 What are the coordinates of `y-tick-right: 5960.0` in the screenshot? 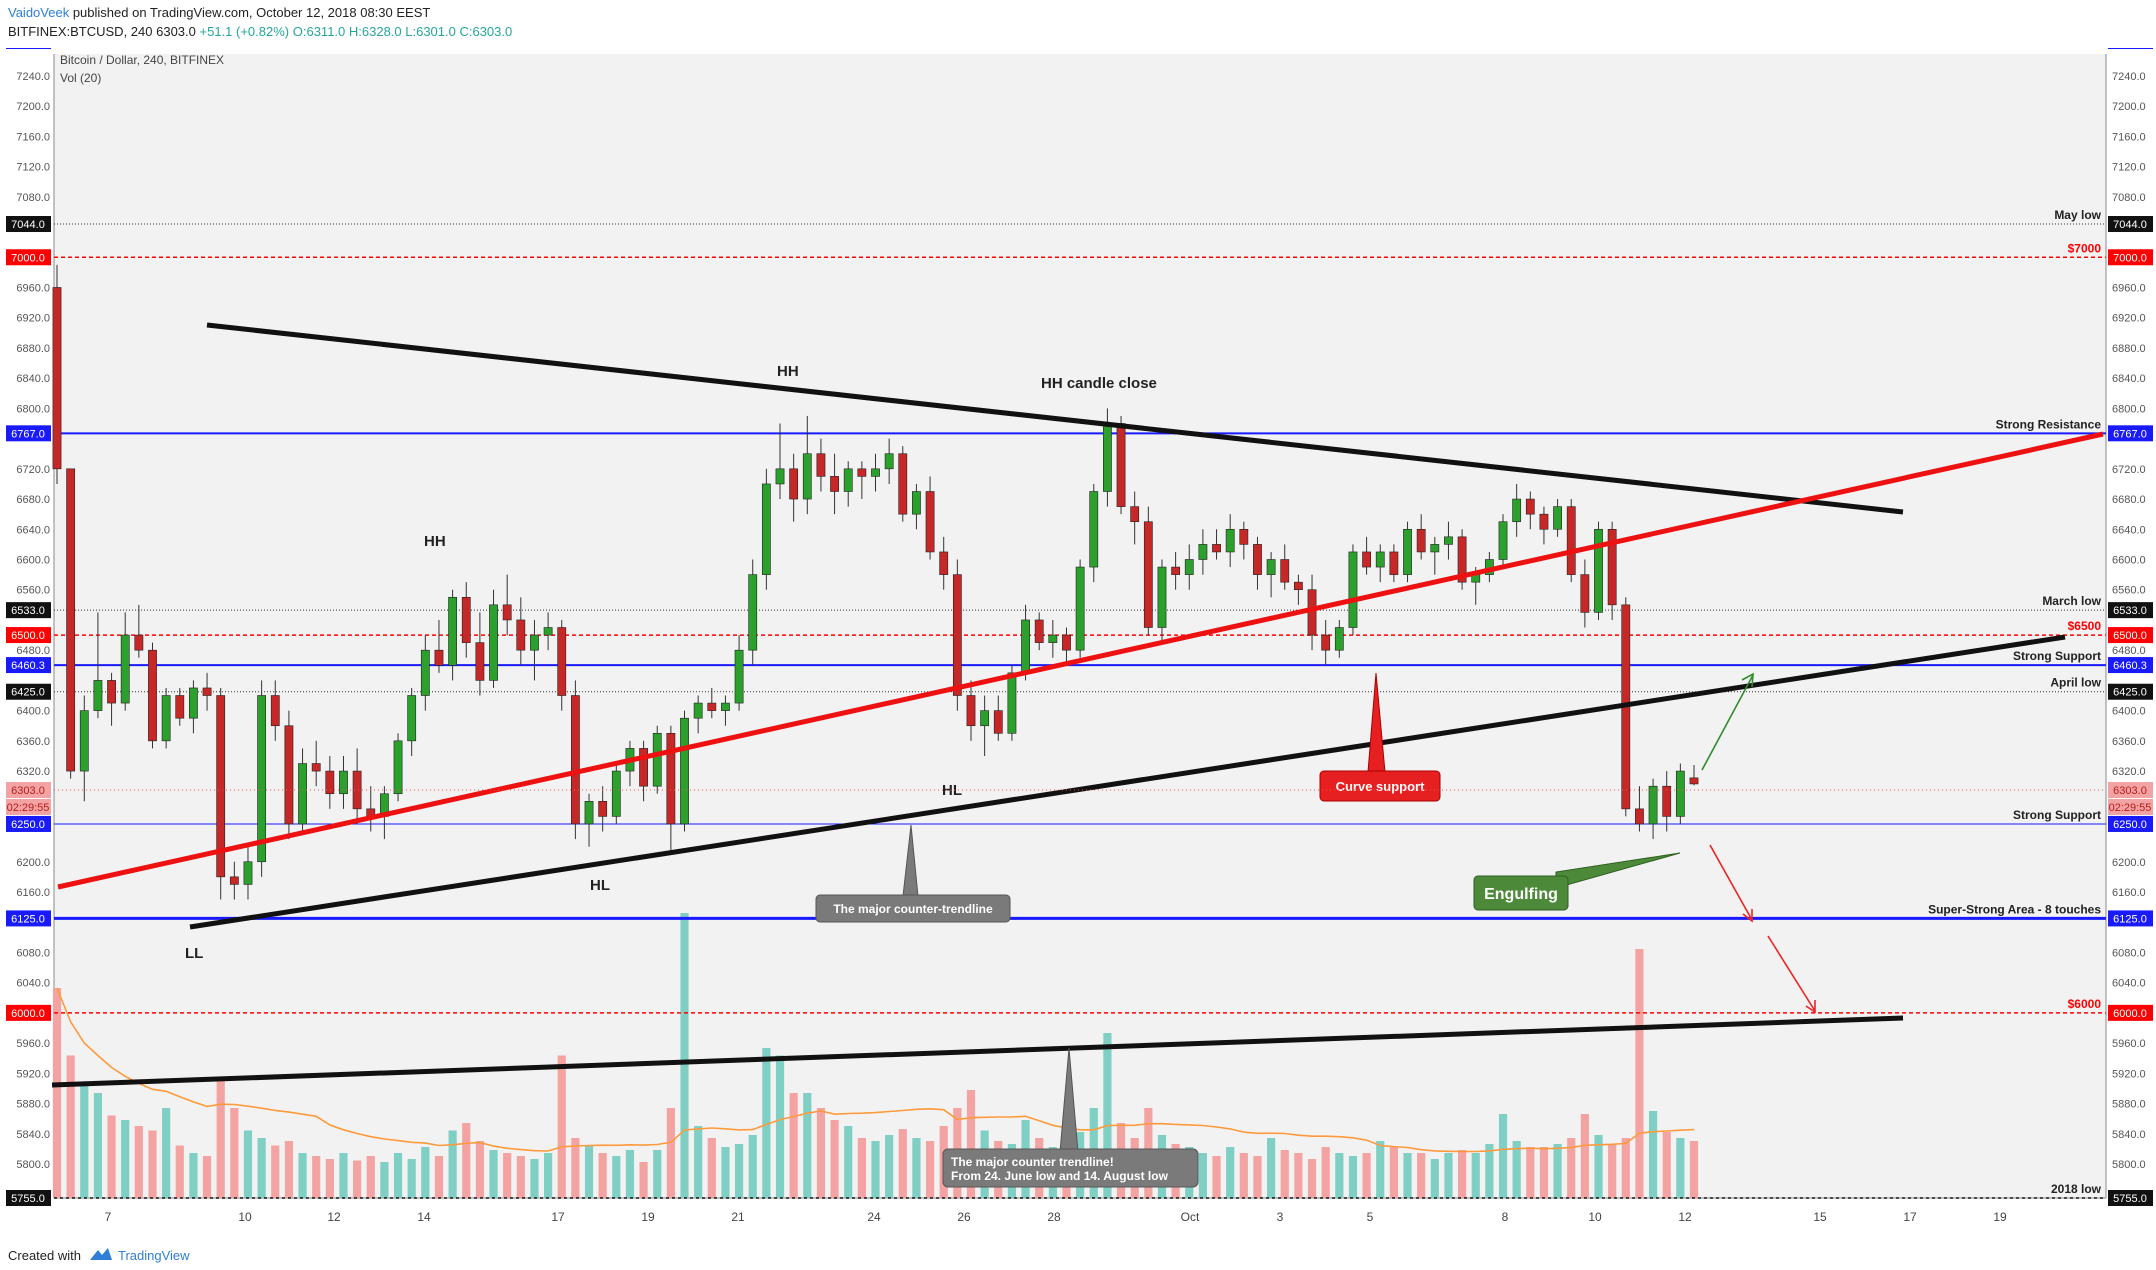 It's located at (2129, 1044).